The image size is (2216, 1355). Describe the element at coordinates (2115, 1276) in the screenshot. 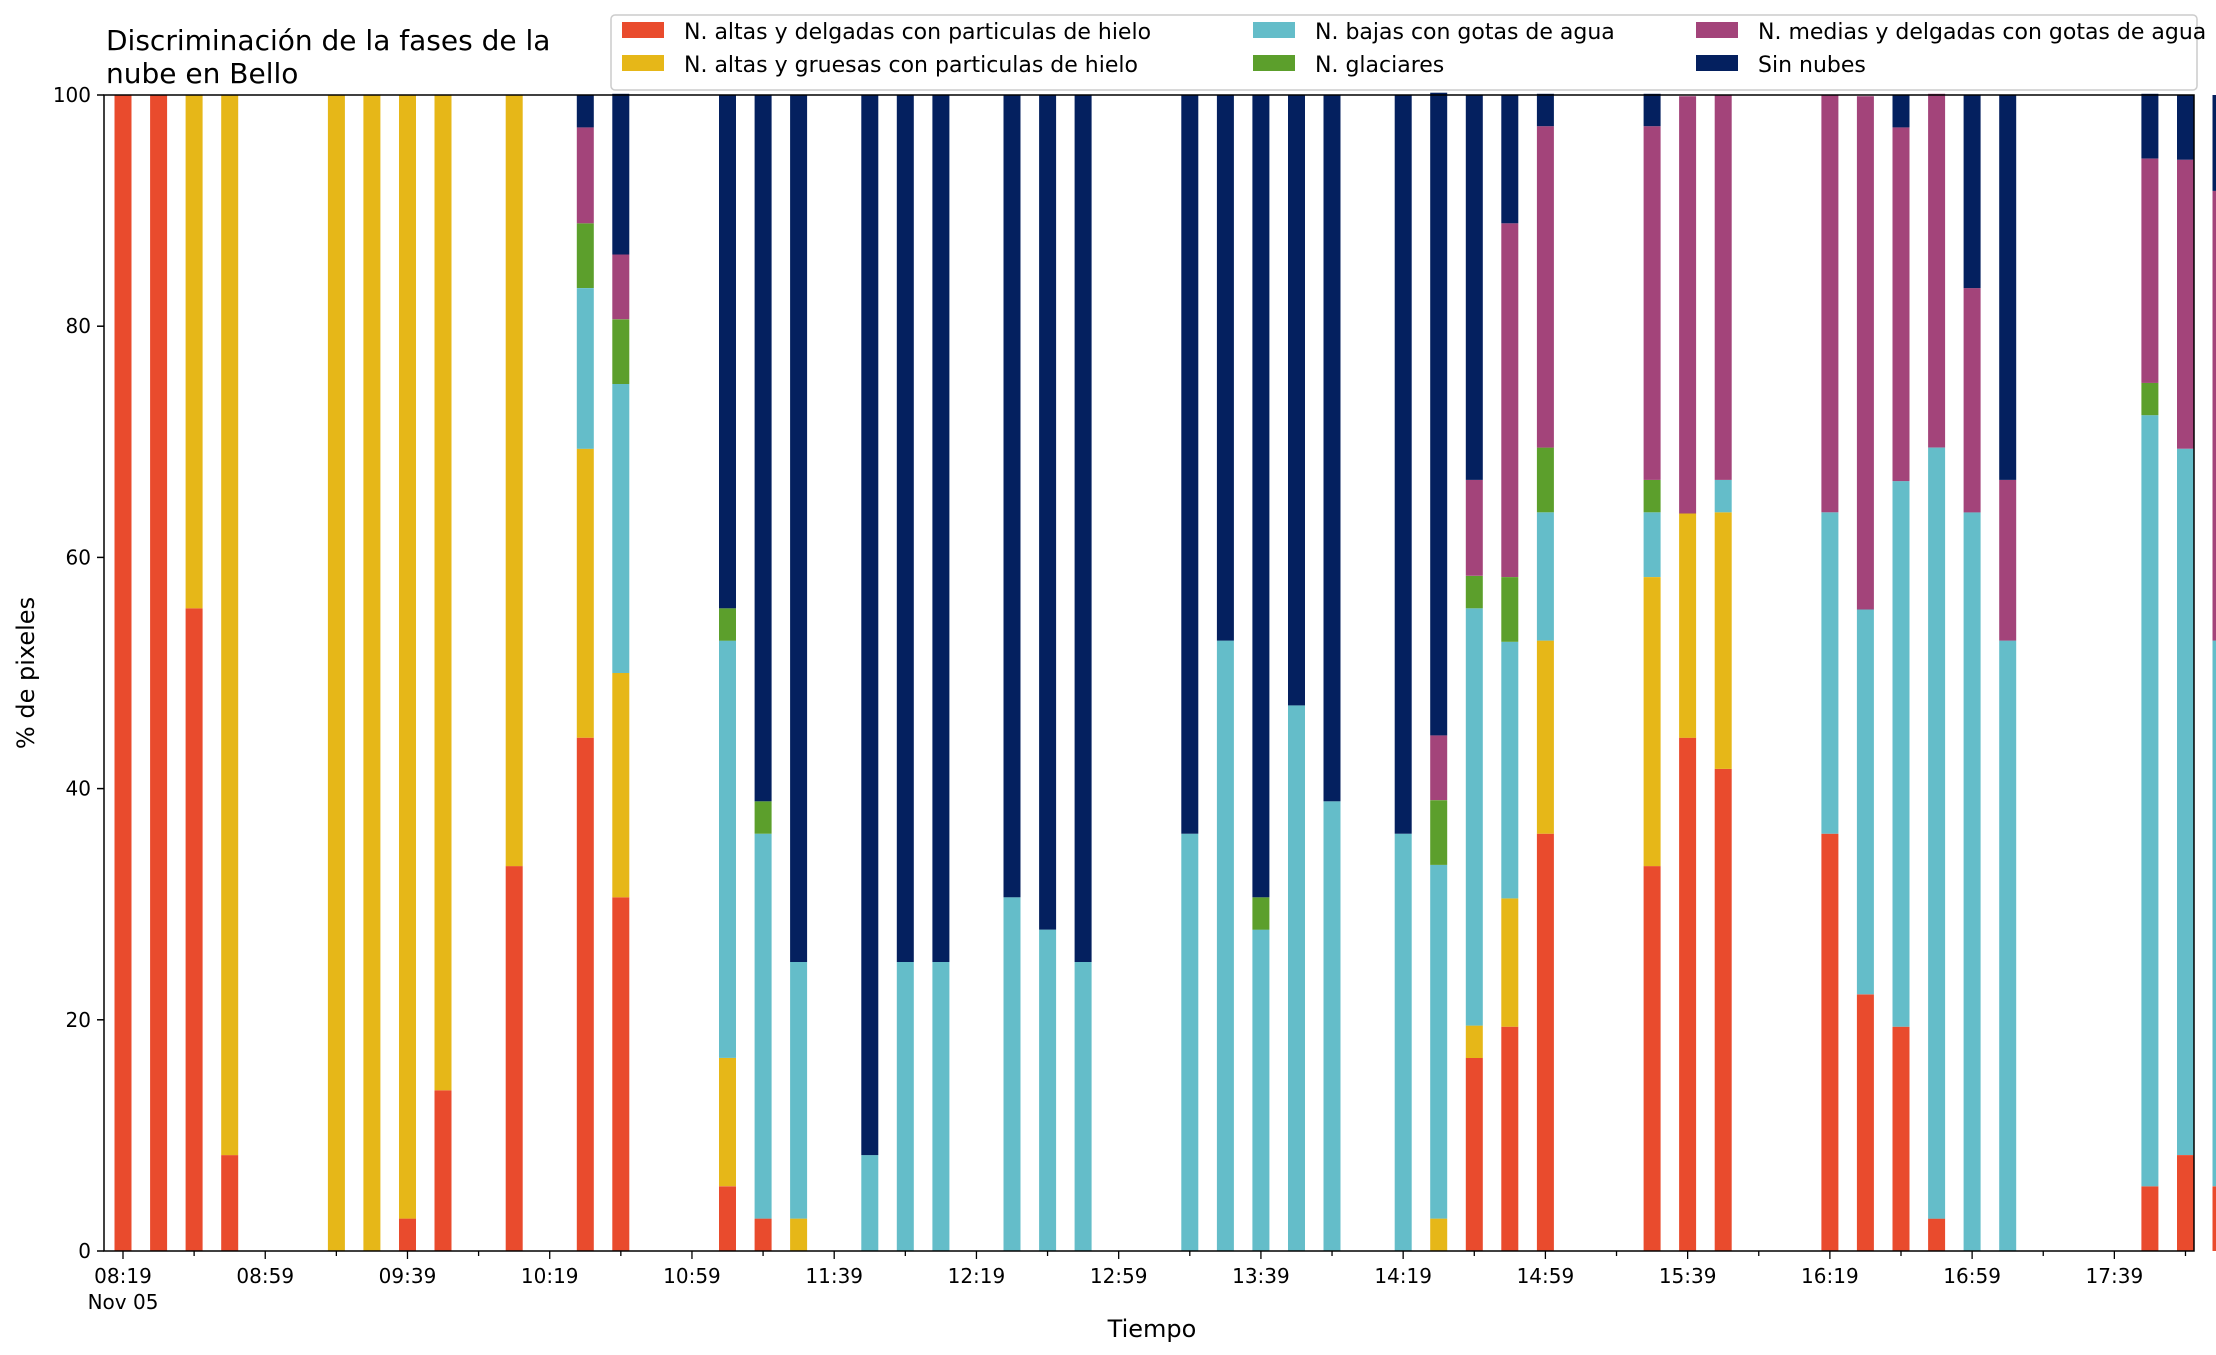

I see `x-tick-label-14: 17:39` at that location.